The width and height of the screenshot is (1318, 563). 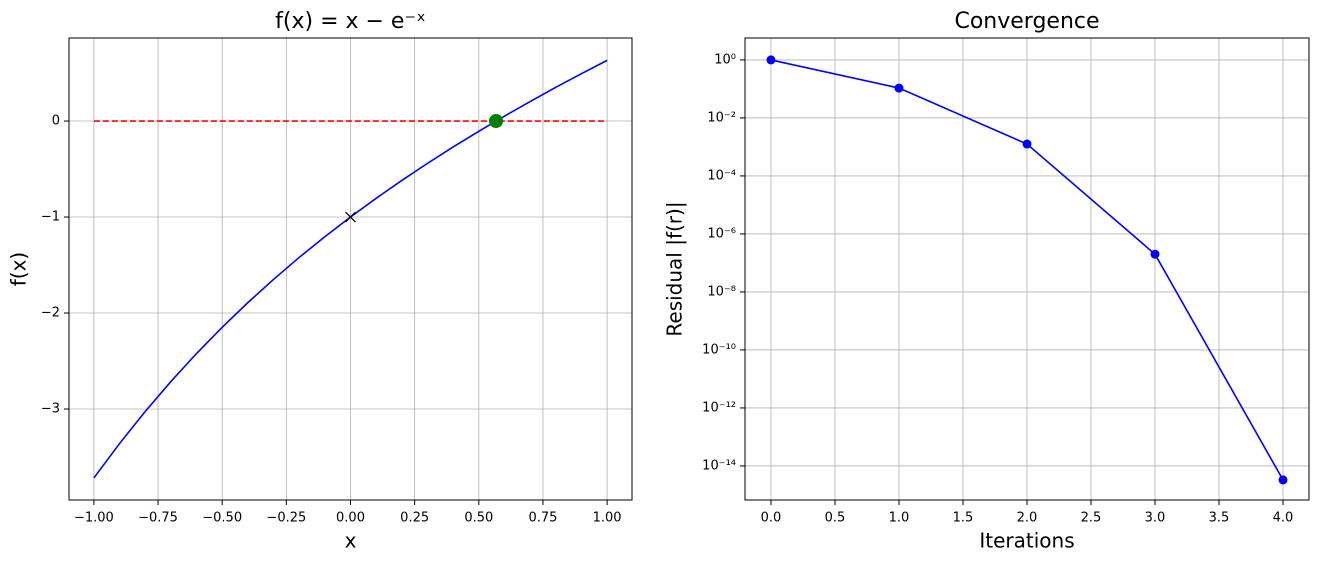 I want to click on y-axis-label: f(x), so click(x=19, y=269).